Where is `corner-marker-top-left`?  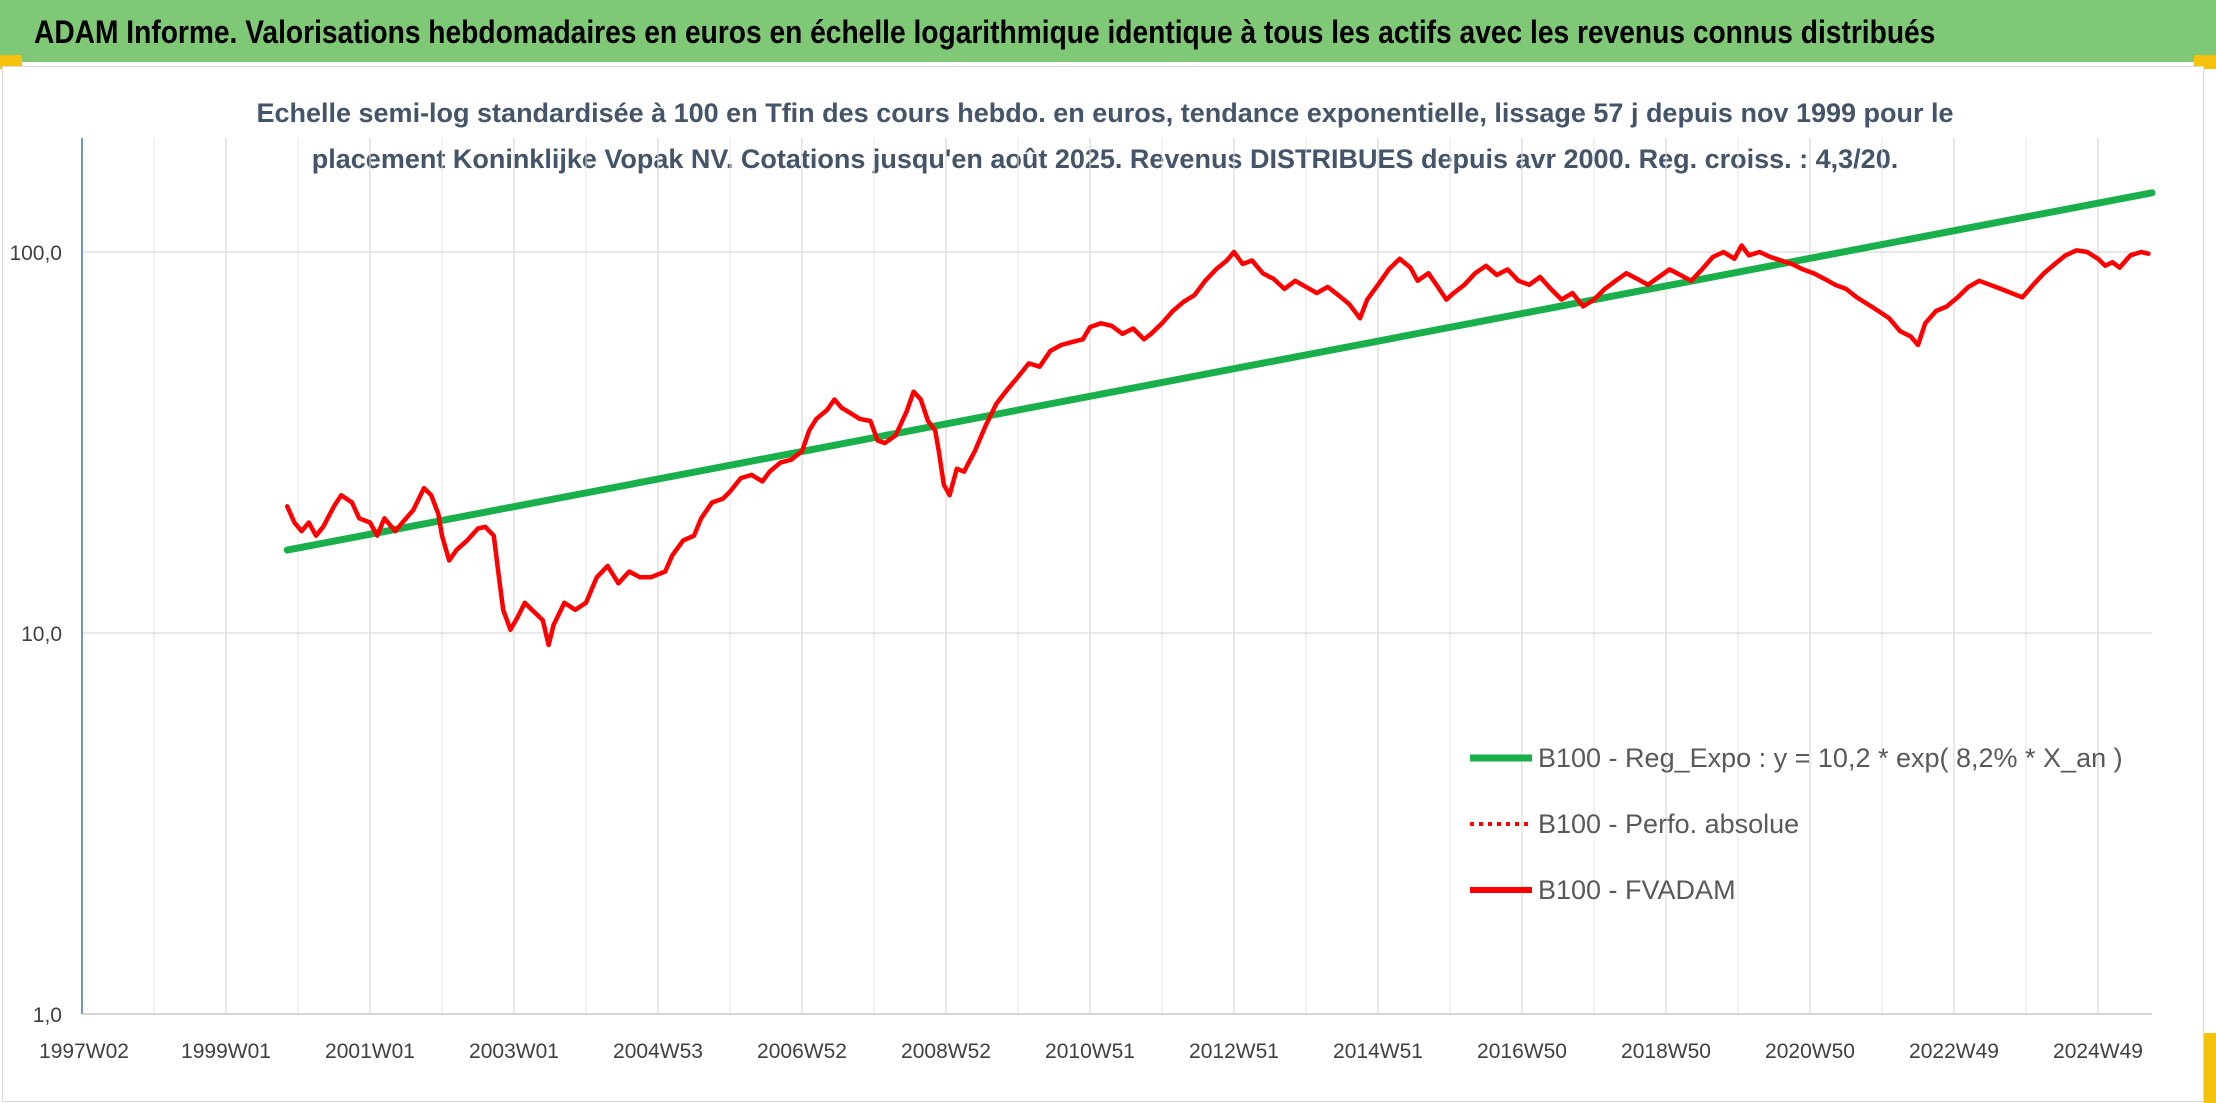
corner-marker-top-left is located at coordinates (11, 62).